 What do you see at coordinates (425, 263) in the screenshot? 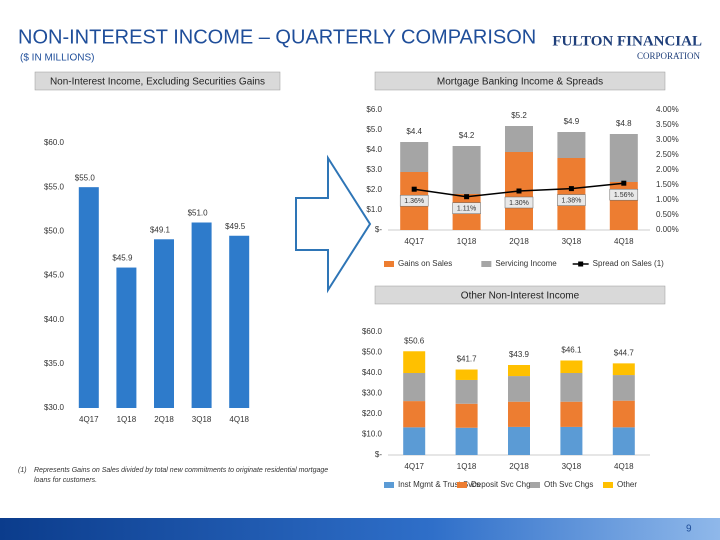
I see `legend-label: Gains on Sales` at bounding box center [425, 263].